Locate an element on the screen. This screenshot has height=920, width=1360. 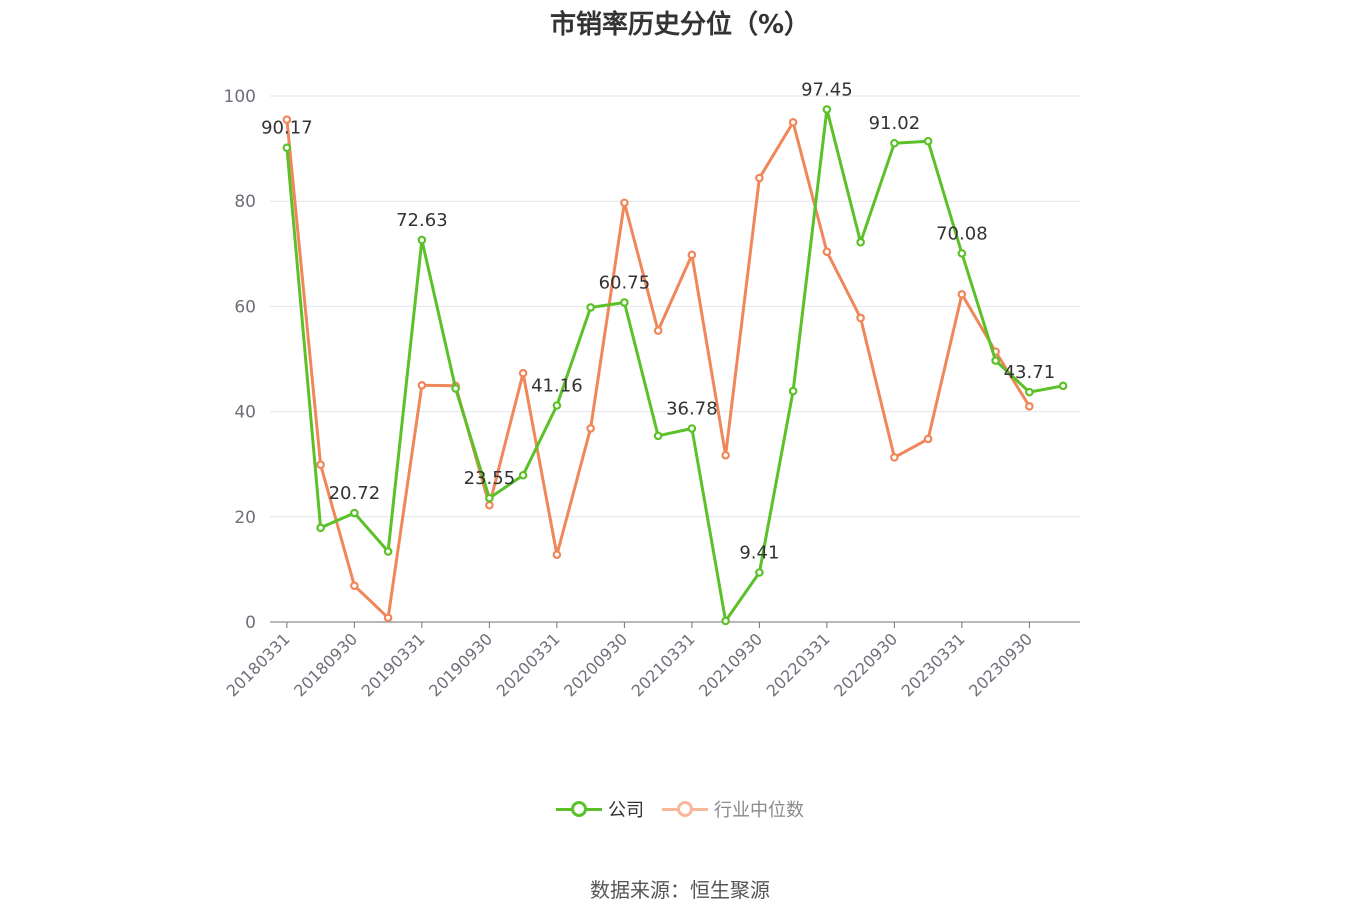
legend-item-industry-median: 行业中位数 is located at coordinates (733, 809).